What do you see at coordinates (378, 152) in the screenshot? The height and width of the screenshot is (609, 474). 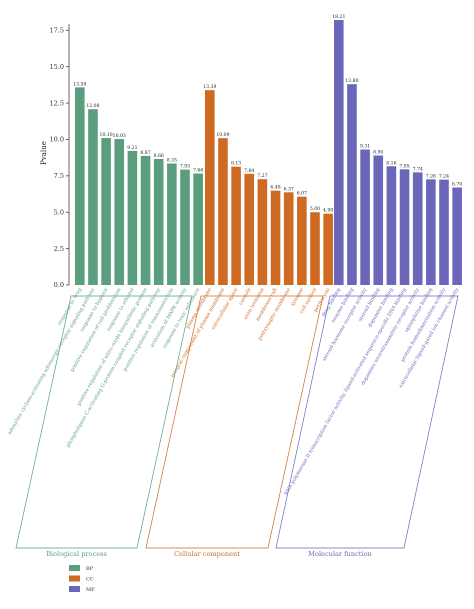 I see `bar-value-label: 8.90` at bounding box center [378, 152].